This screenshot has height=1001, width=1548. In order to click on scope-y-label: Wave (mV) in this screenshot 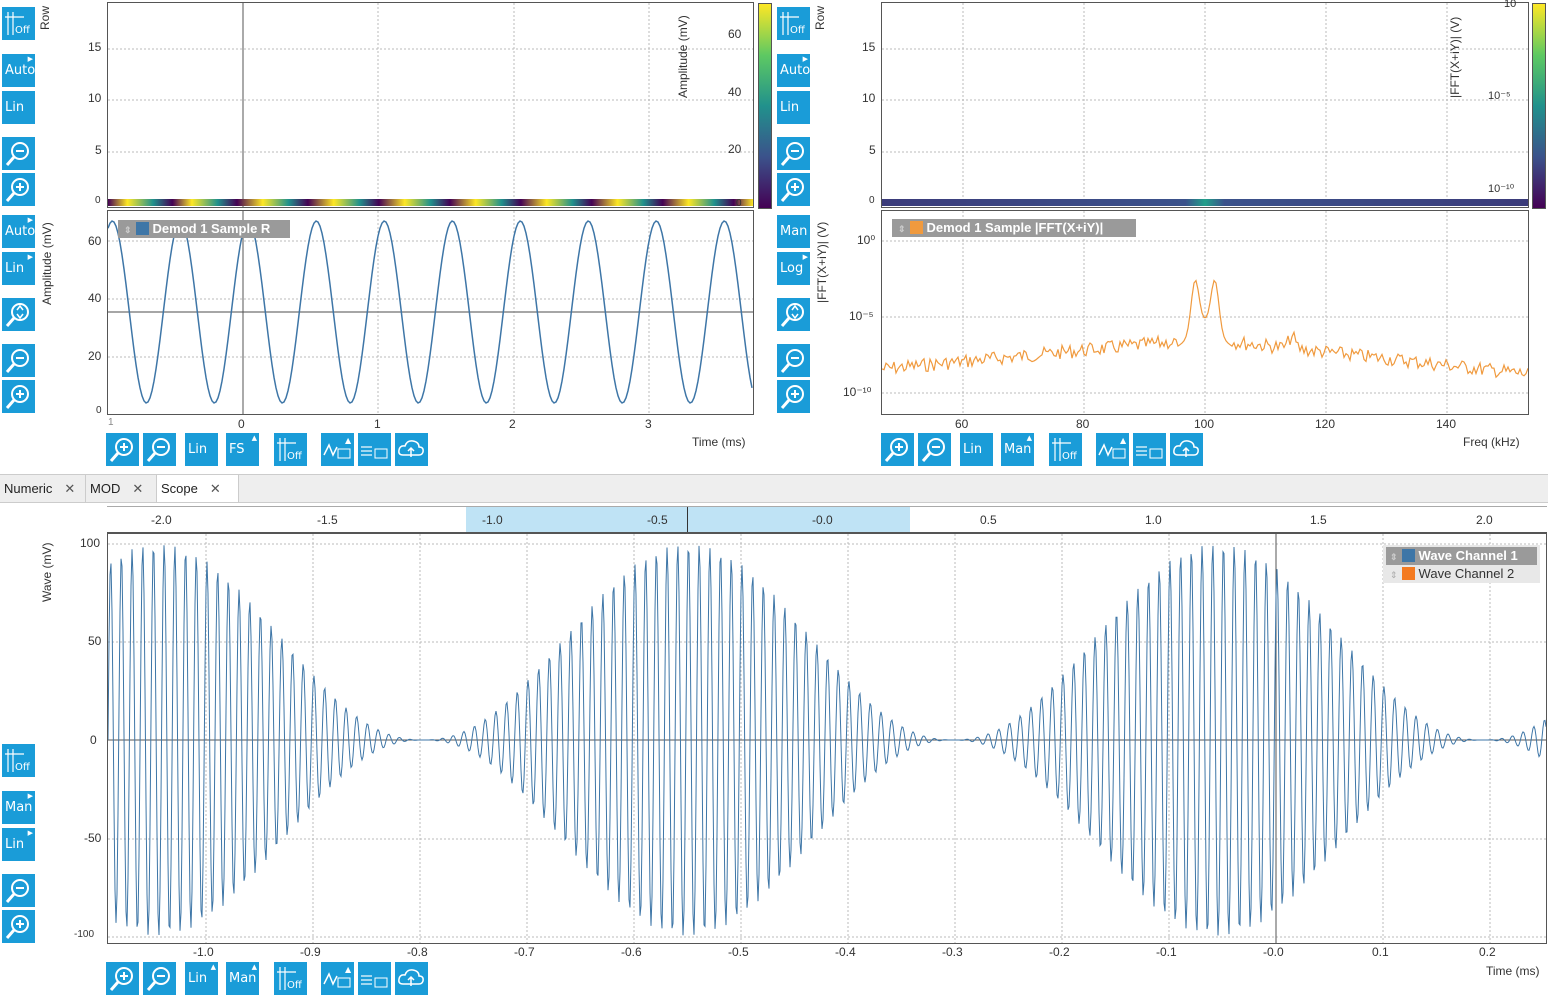, I will do `click(47, 572)`.